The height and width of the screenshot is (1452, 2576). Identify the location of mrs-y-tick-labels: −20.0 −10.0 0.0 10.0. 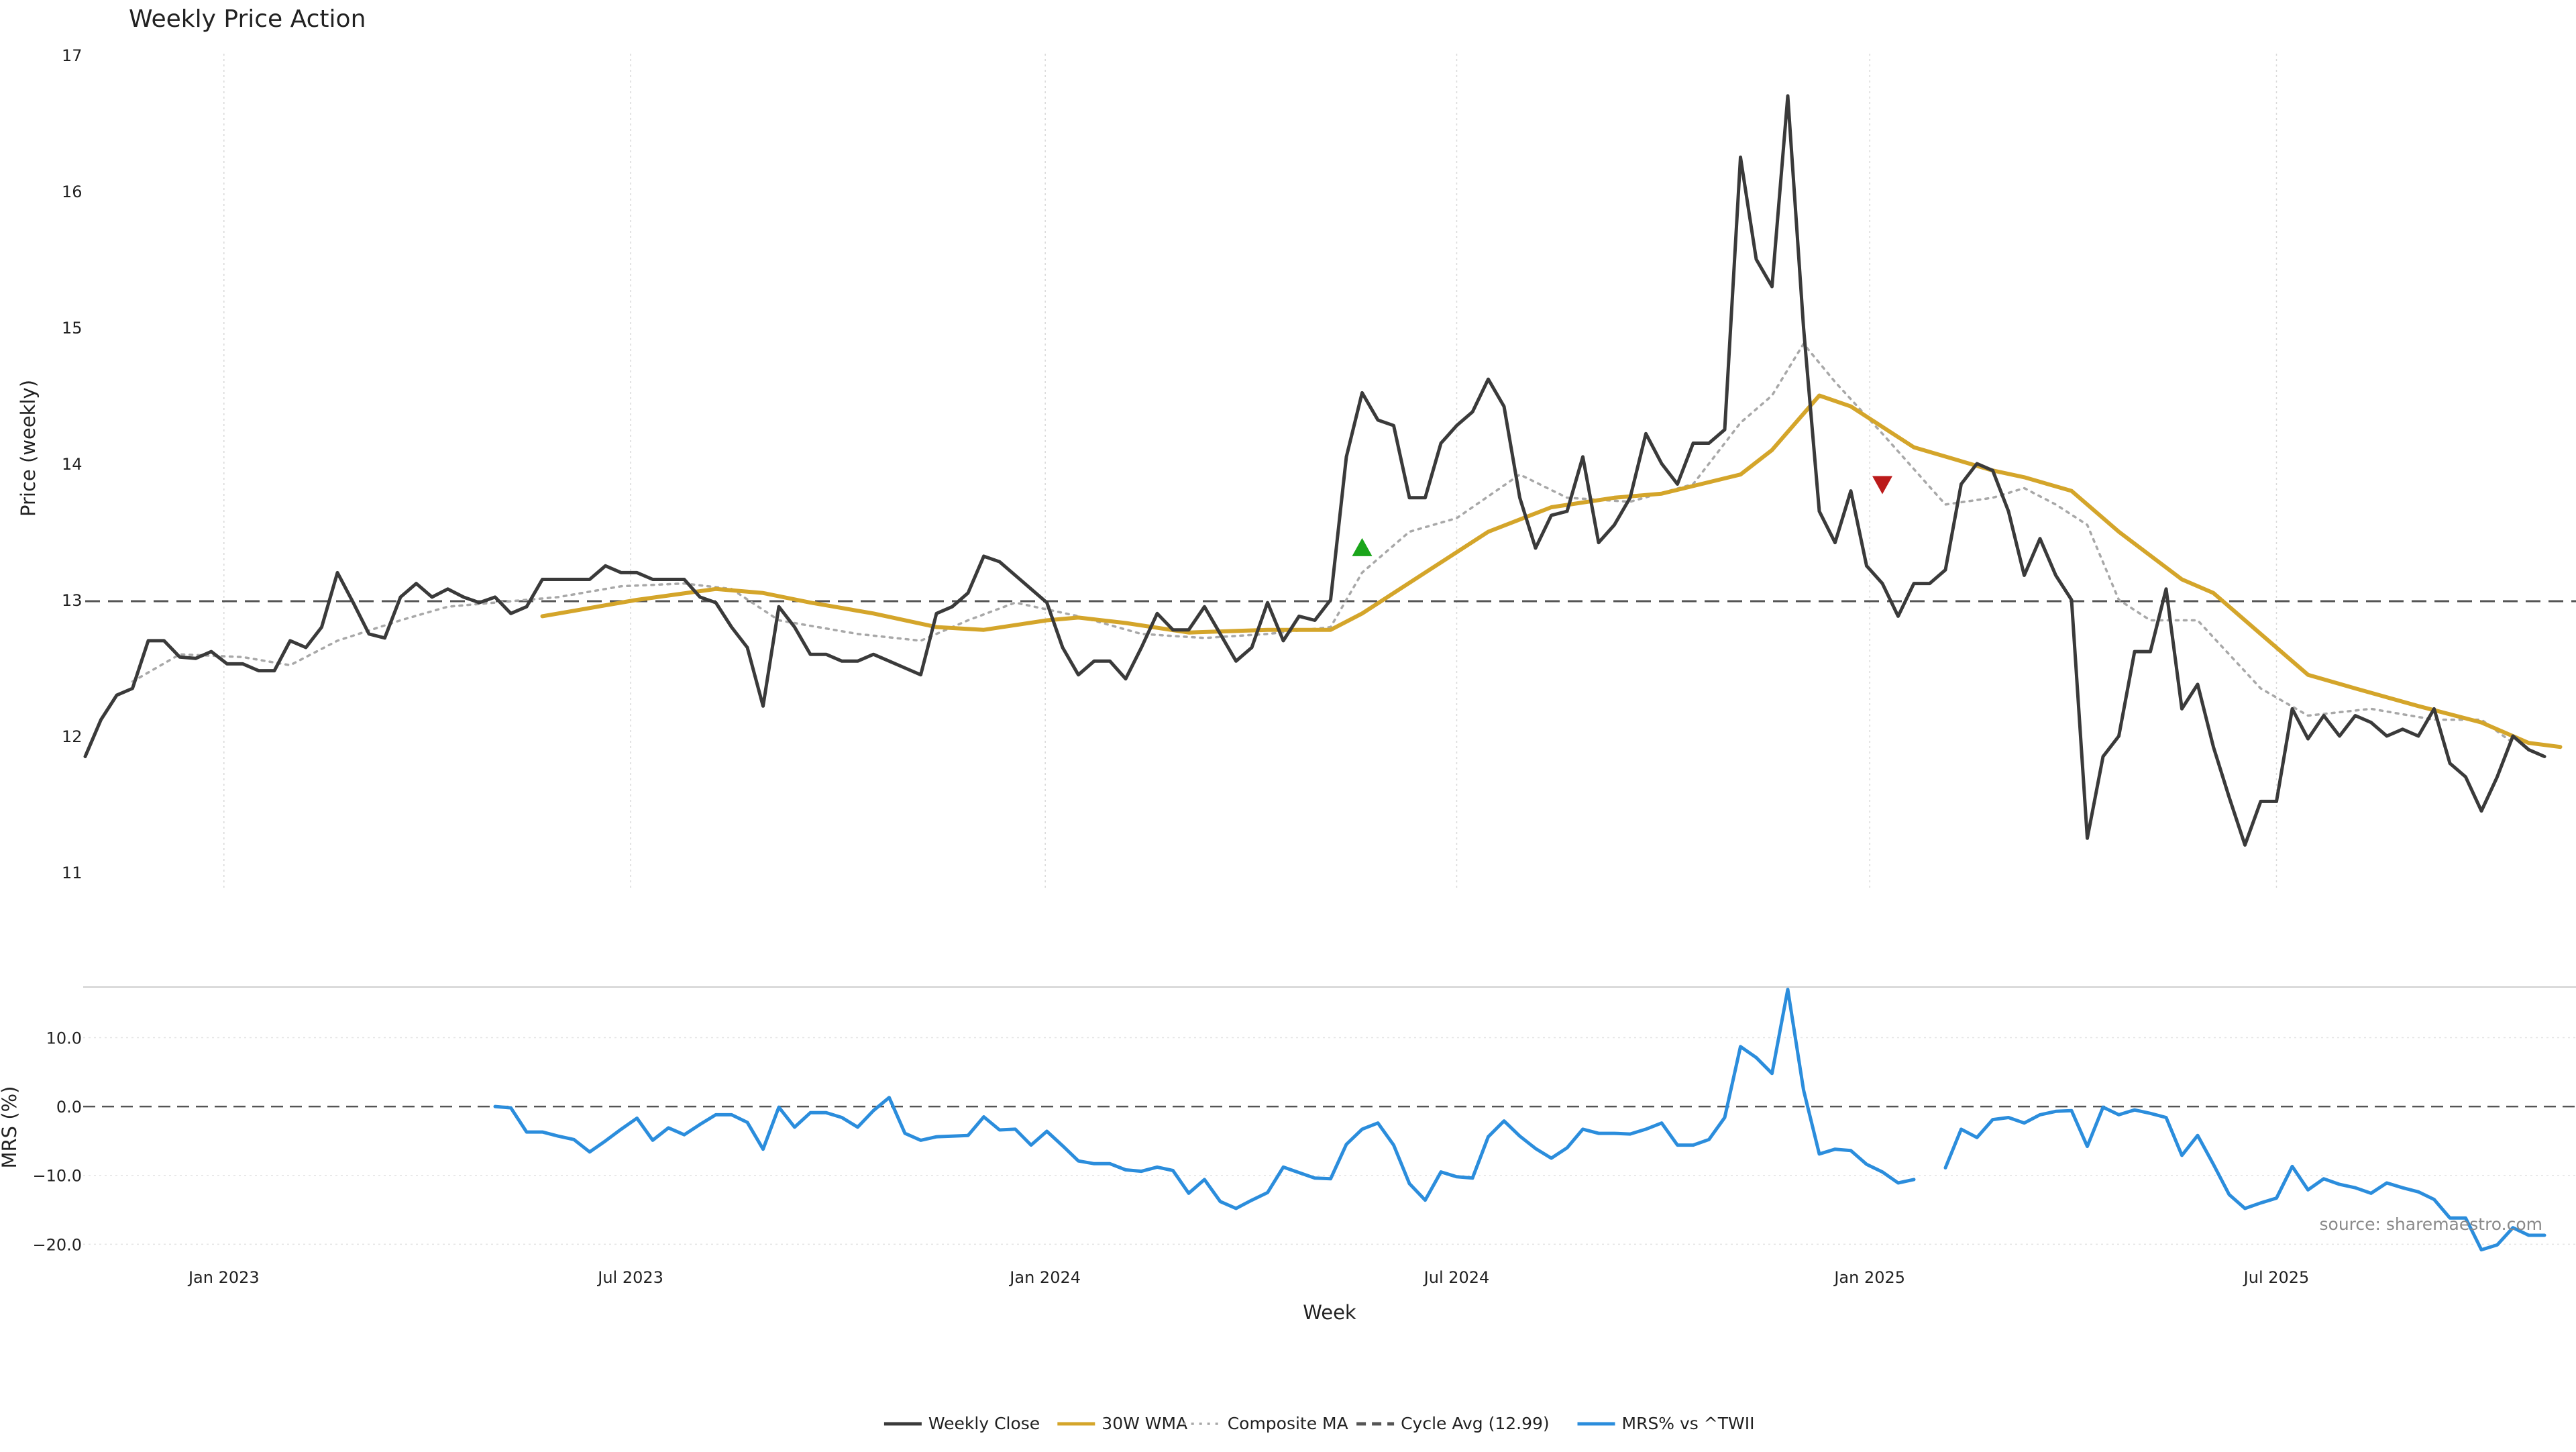
(57, 1142).